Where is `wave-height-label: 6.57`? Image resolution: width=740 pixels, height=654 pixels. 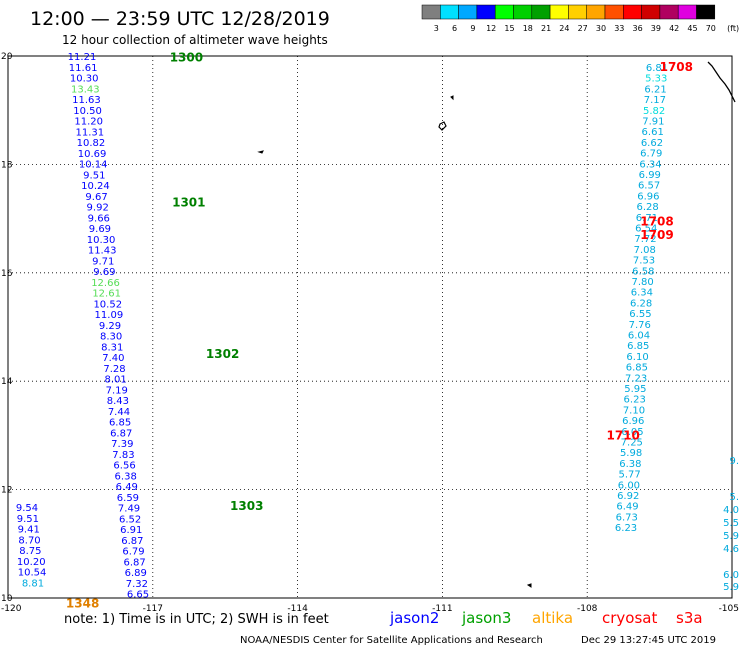 wave-height-label: 6.57 is located at coordinates (649, 186).